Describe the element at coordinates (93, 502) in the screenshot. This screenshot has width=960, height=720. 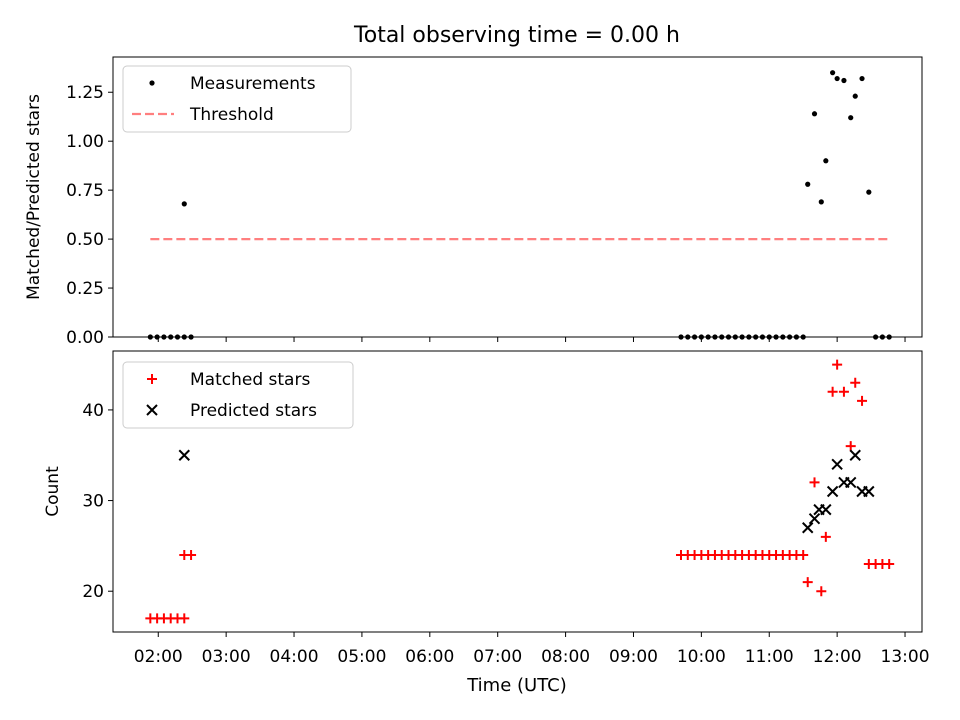
I see `y-tick-label: 30` at that location.